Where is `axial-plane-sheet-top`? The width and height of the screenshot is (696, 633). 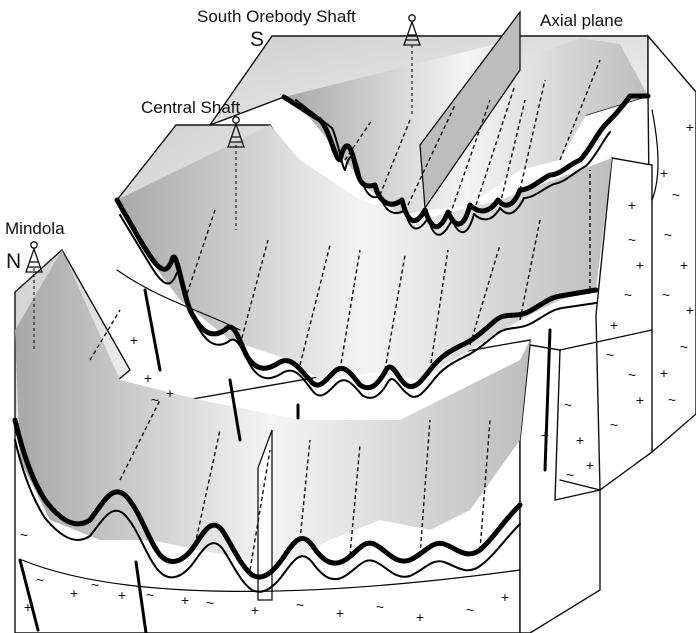
axial-plane-sheet-top is located at coordinates (470, 110).